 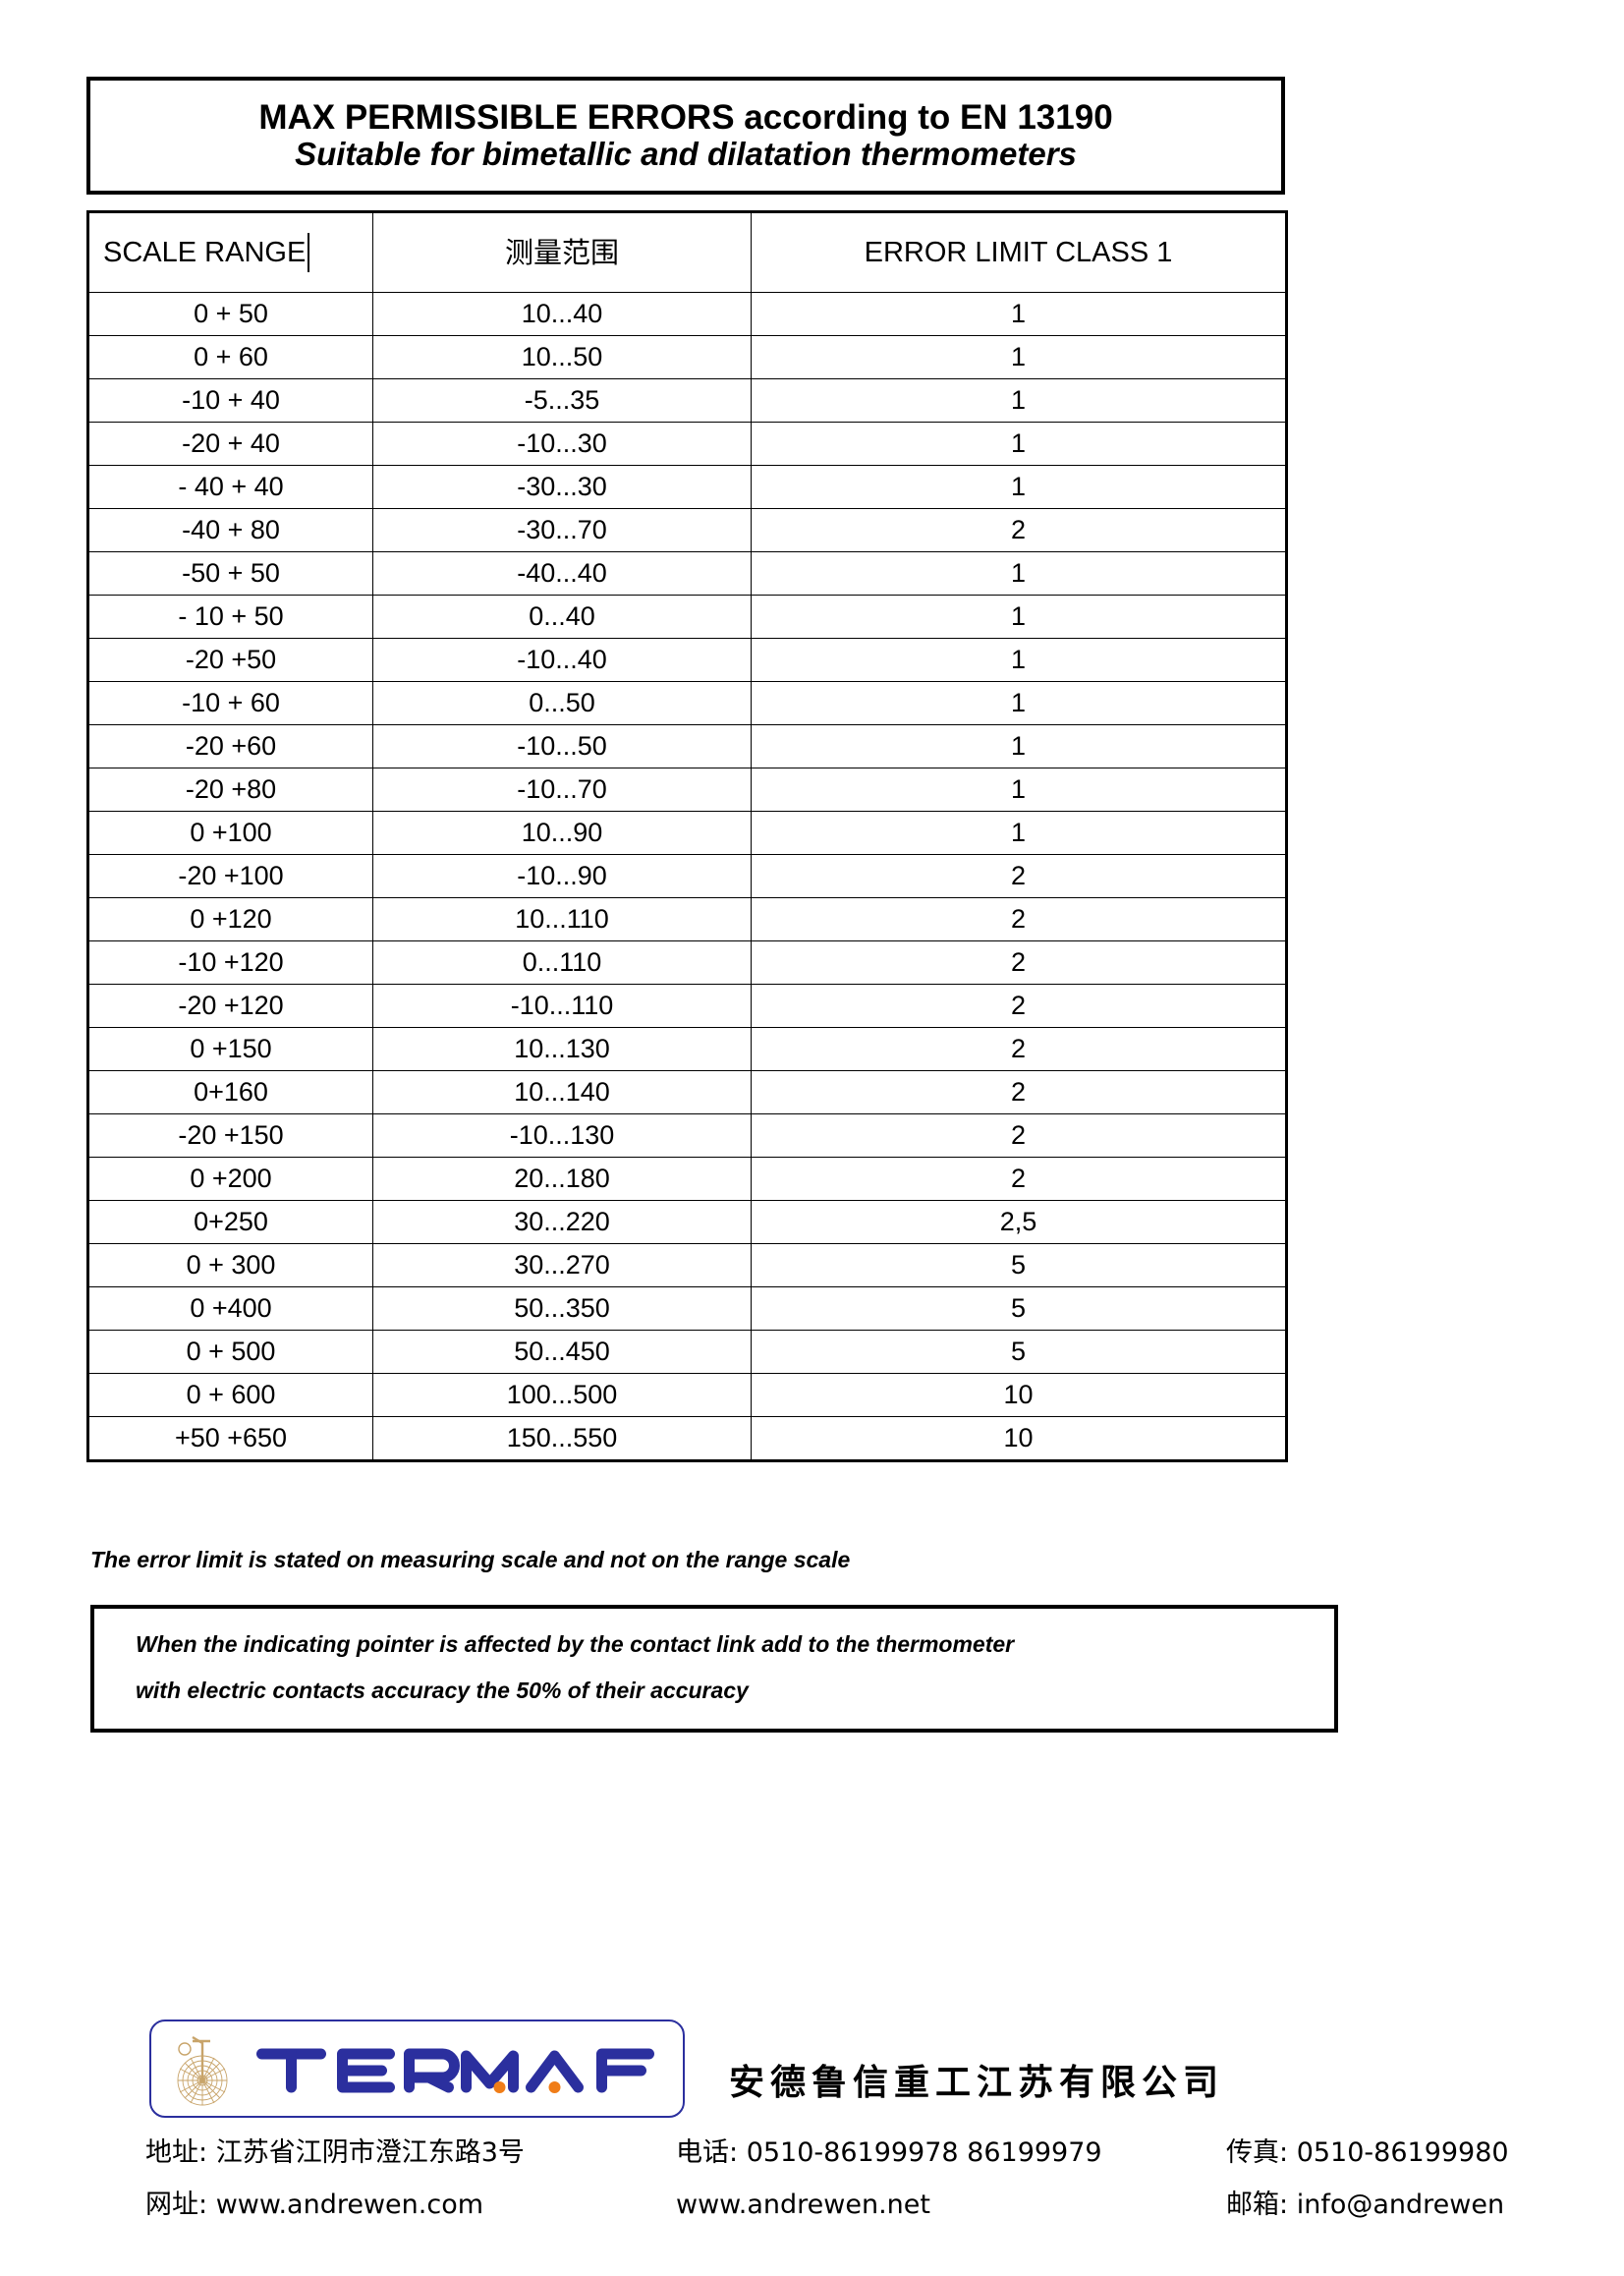 I want to click on cell-scale-range: 0 +200, so click(x=230, y=1179).